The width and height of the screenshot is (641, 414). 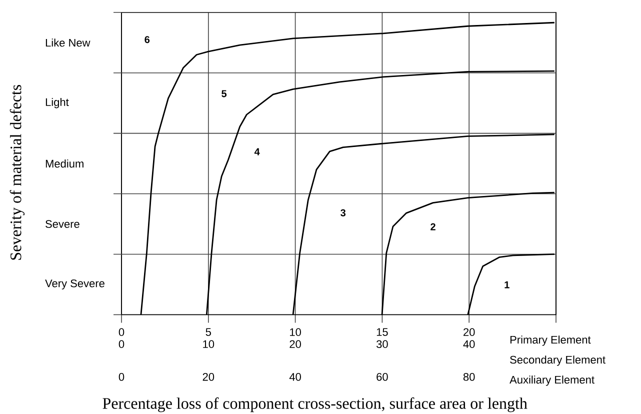 I want to click on text: Very Severe, so click(x=74, y=285).